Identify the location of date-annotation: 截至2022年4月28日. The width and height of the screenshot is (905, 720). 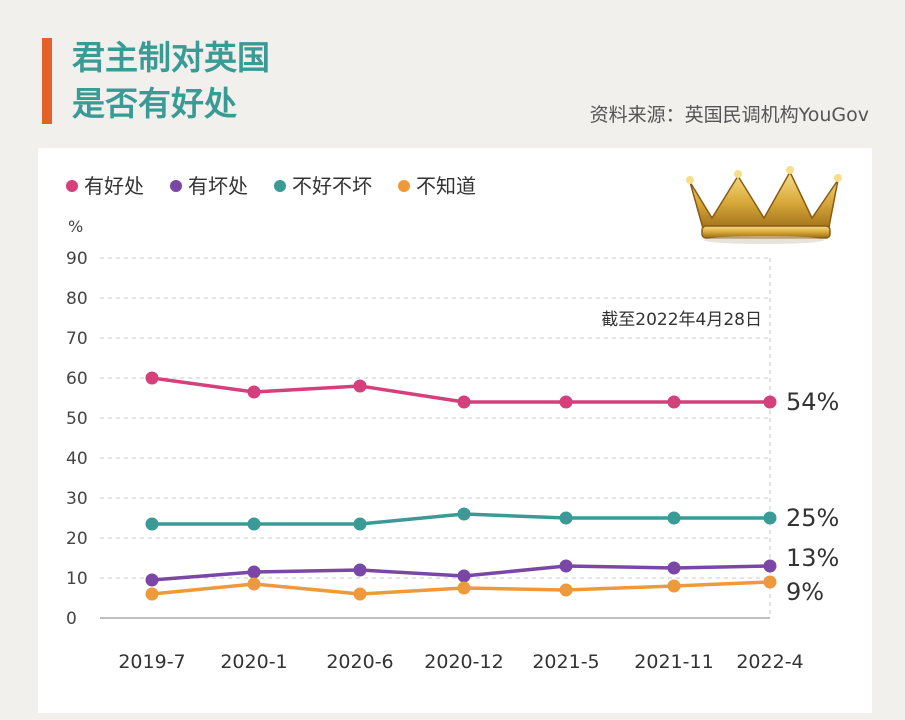
(681, 320).